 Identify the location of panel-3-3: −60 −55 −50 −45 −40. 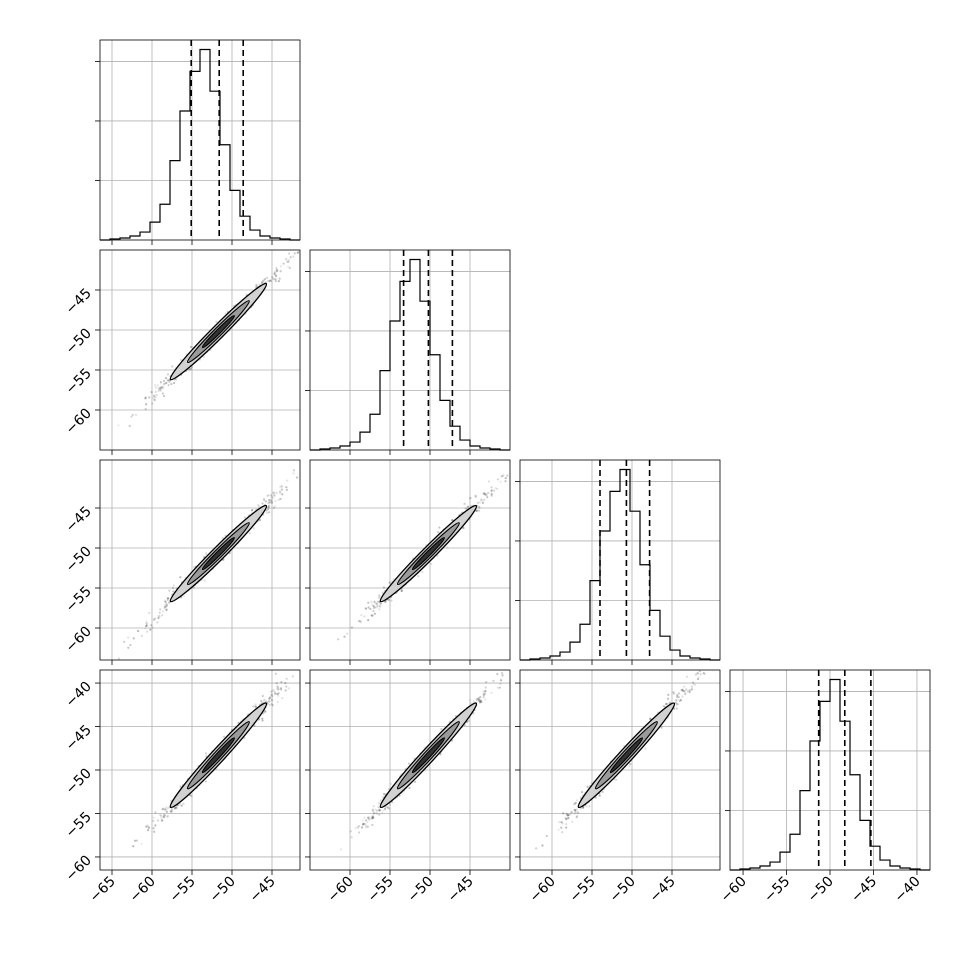
(824, 787).